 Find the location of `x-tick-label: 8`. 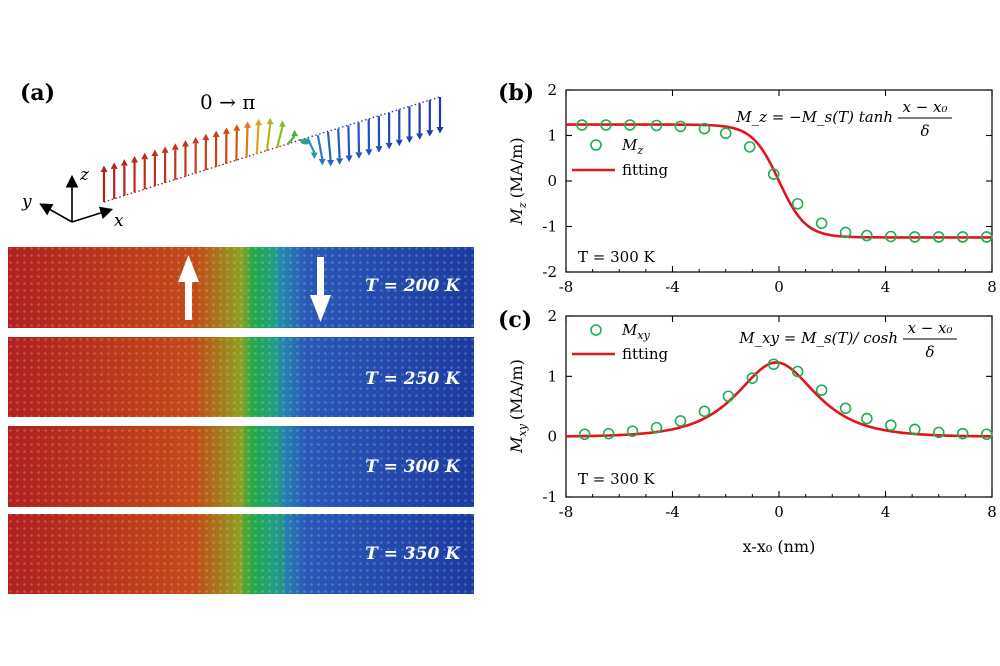

x-tick-label: 8 is located at coordinates (992, 512).